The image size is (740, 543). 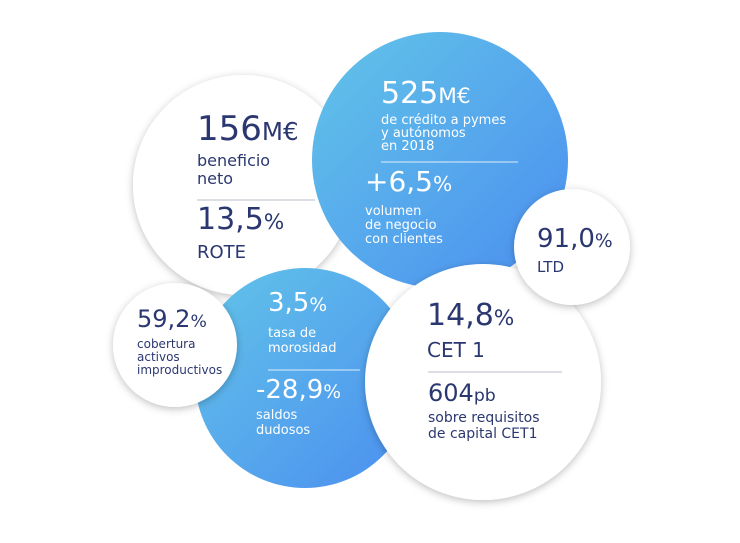 What do you see at coordinates (451, 393) in the screenshot?
I see `metric-value: 604` at bounding box center [451, 393].